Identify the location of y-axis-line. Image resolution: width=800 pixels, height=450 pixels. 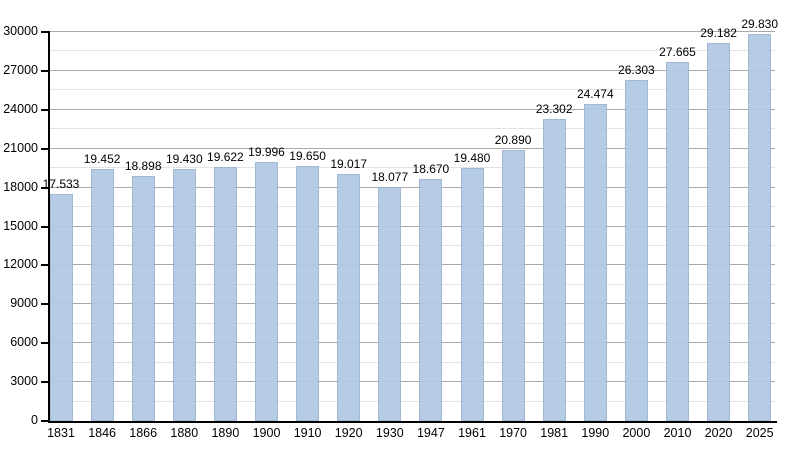
(49, 227).